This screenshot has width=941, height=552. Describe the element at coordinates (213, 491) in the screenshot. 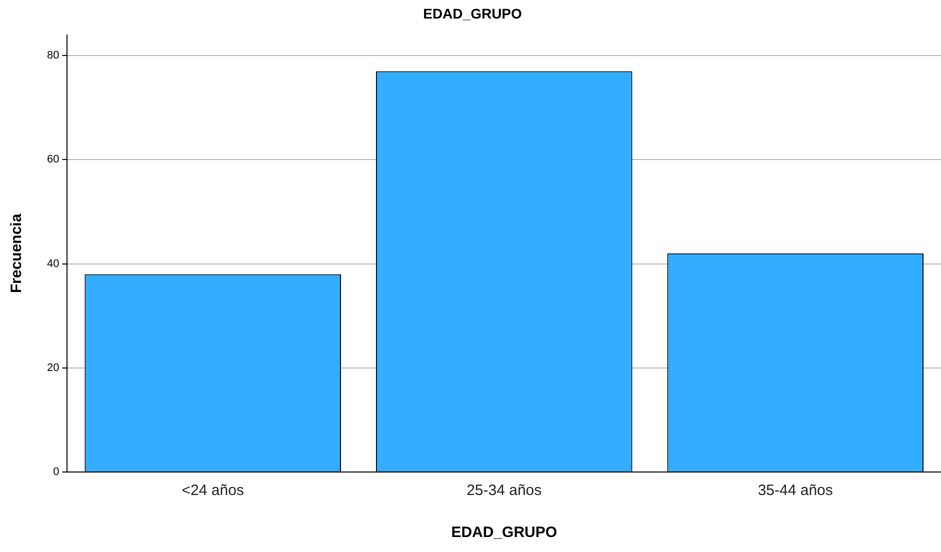

I see `x-tick-label: <24 años` at that location.